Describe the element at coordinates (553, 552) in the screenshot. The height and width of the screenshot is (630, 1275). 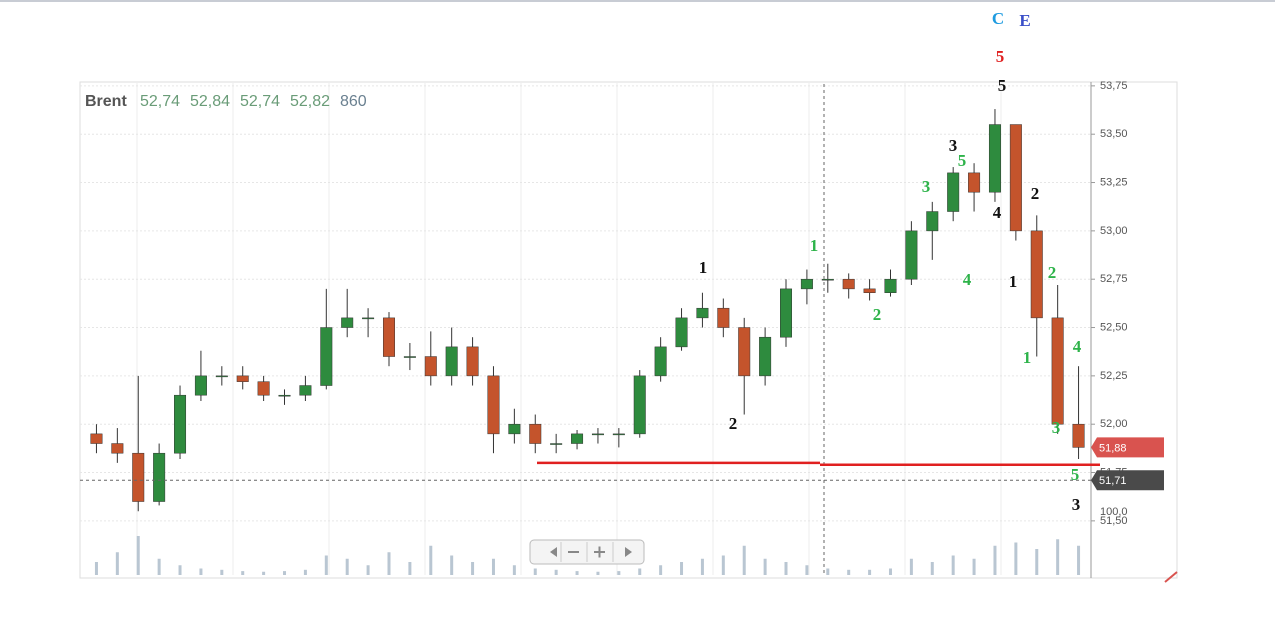
I see `nav-left` at that location.